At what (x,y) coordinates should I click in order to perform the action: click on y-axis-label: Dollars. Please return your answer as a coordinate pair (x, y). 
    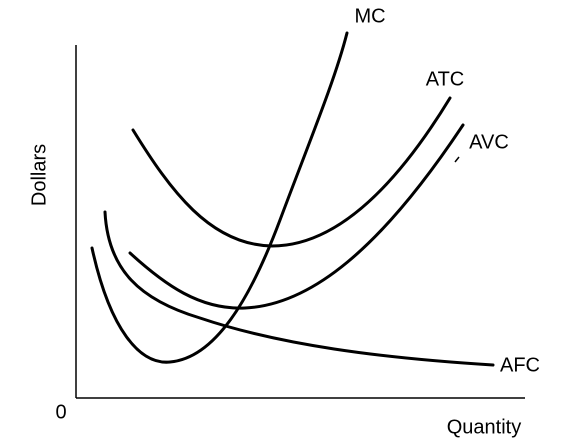
    Looking at the image, I should click on (39, 175).